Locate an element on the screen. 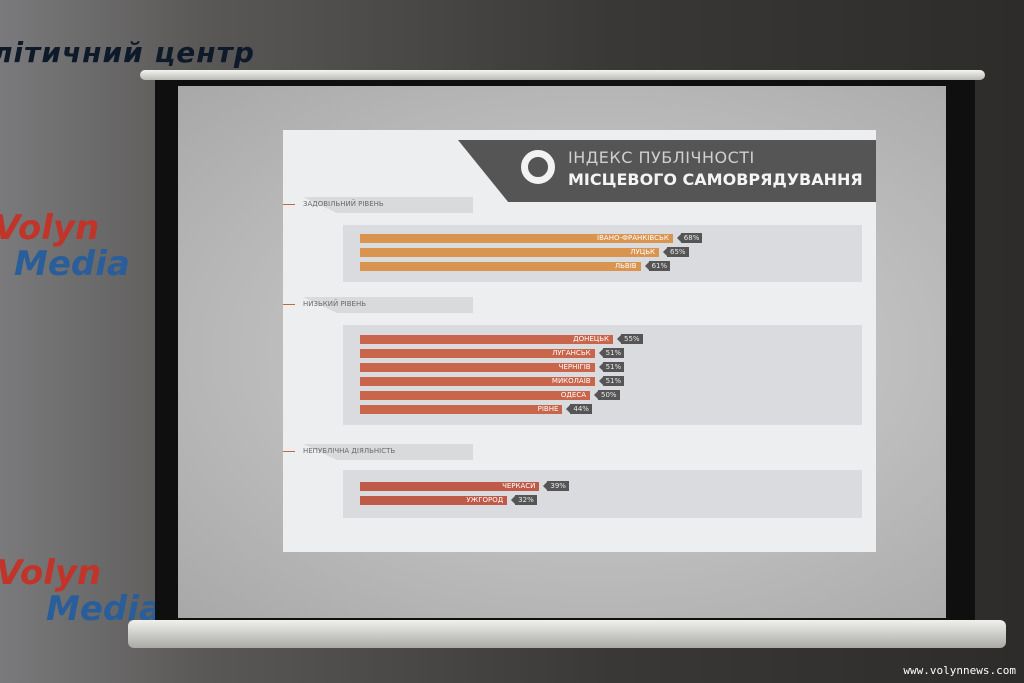  bar: ЛУЦЬК is located at coordinates (509, 252).